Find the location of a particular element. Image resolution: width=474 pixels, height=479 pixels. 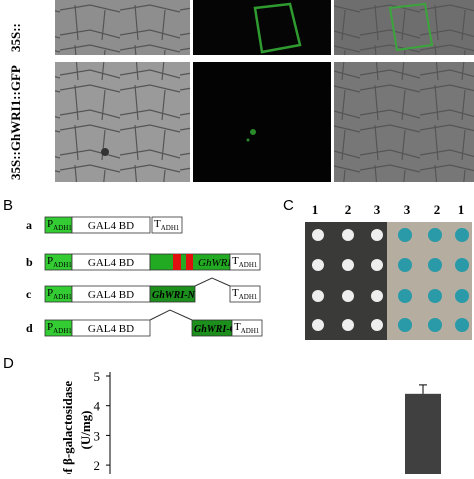

row-label: 35S::GhWRI1::GFP is located at coordinates (15, 122).